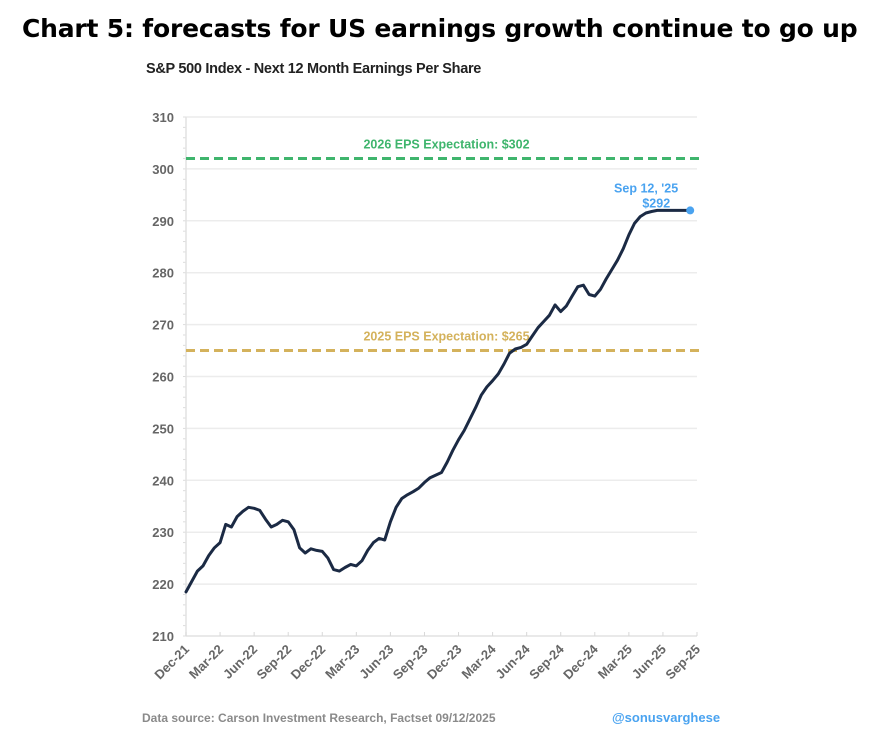 Image resolution: width=872 pixels, height=756 pixels. What do you see at coordinates (666, 717) in the screenshot?
I see `author-handle: @sonusvarghese` at bounding box center [666, 717].